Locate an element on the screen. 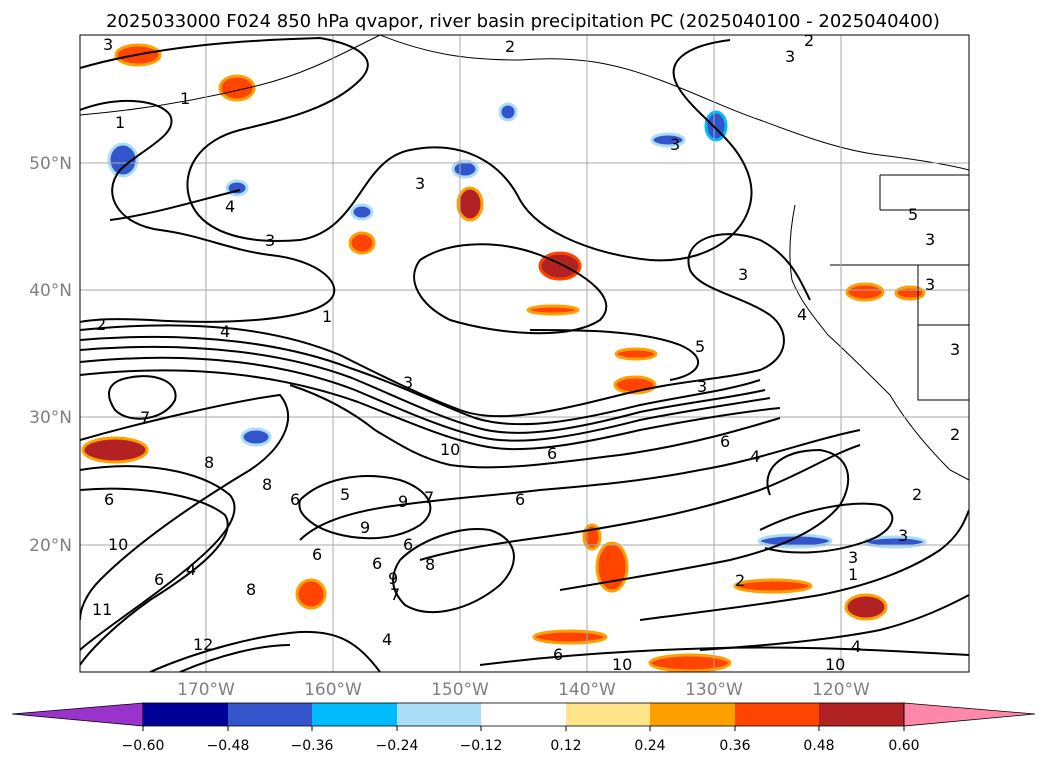 The width and height of the screenshot is (1047, 765). lat-label-50n: 50°N is located at coordinates (50, 164).